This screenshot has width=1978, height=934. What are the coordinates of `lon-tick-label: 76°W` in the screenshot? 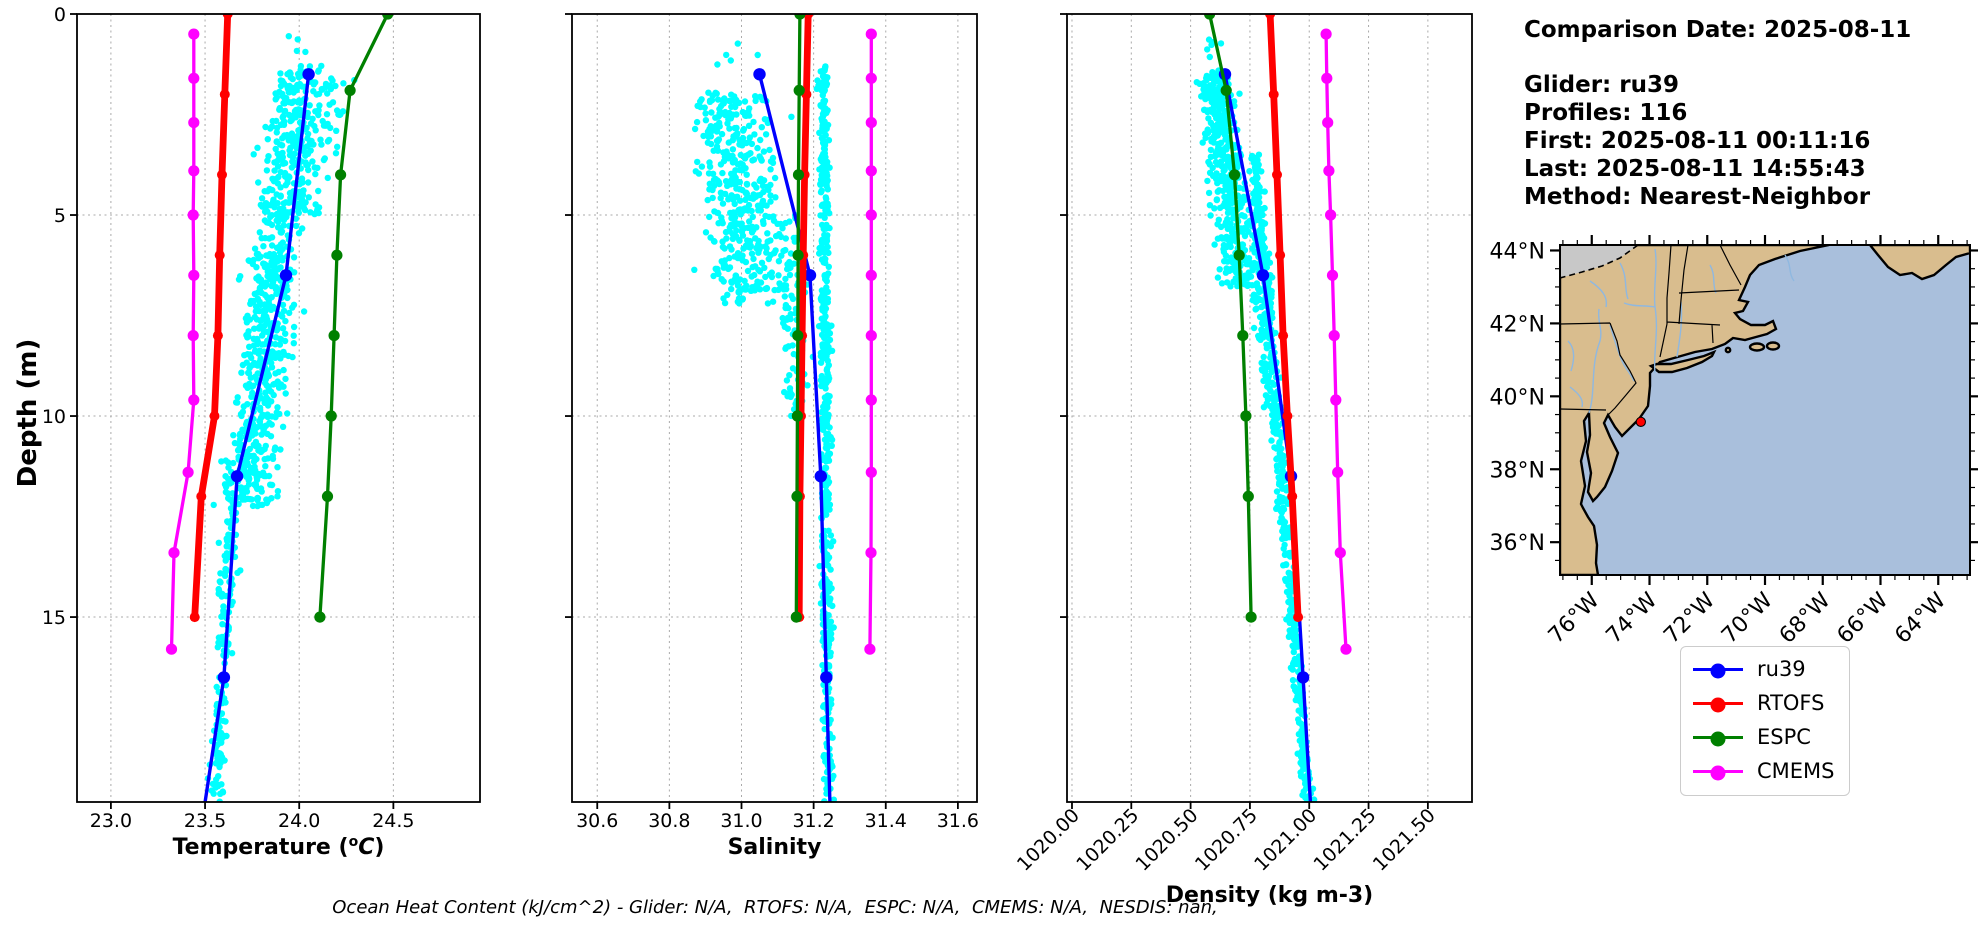 It's located at (1574, 618).